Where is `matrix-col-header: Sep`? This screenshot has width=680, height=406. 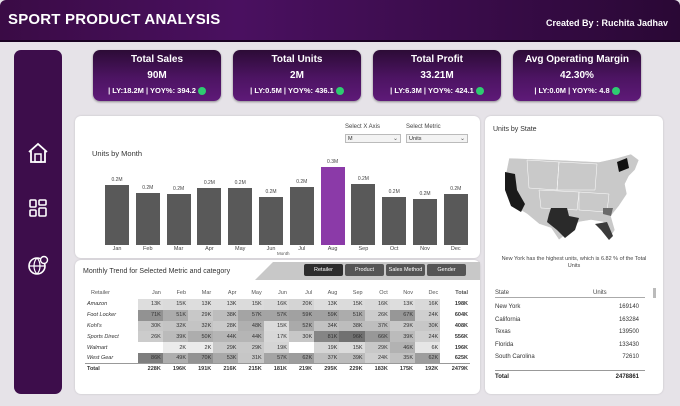
matrix-col-header: Sep is located at coordinates (357, 292).